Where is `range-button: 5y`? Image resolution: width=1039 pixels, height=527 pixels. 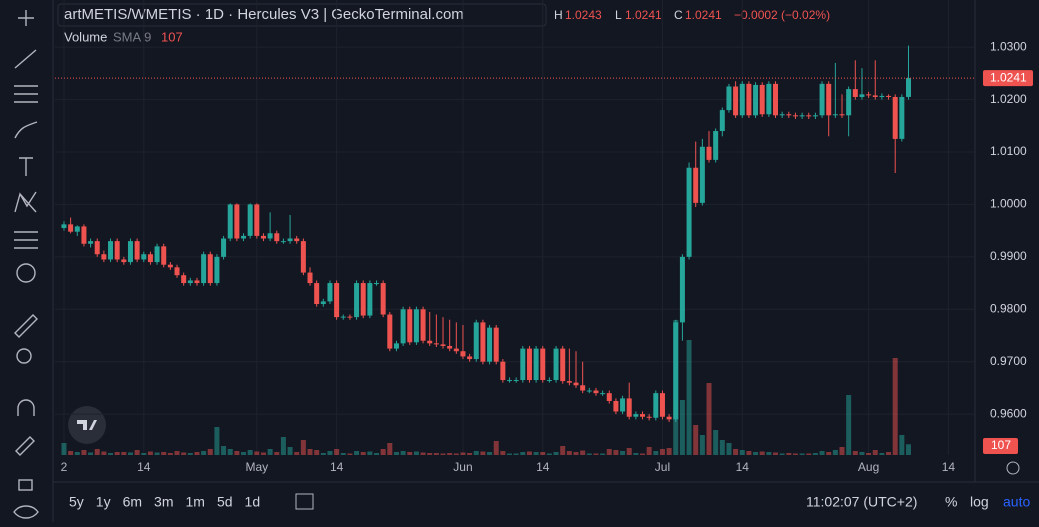
range-button: 5y is located at coordinates (76, 502).